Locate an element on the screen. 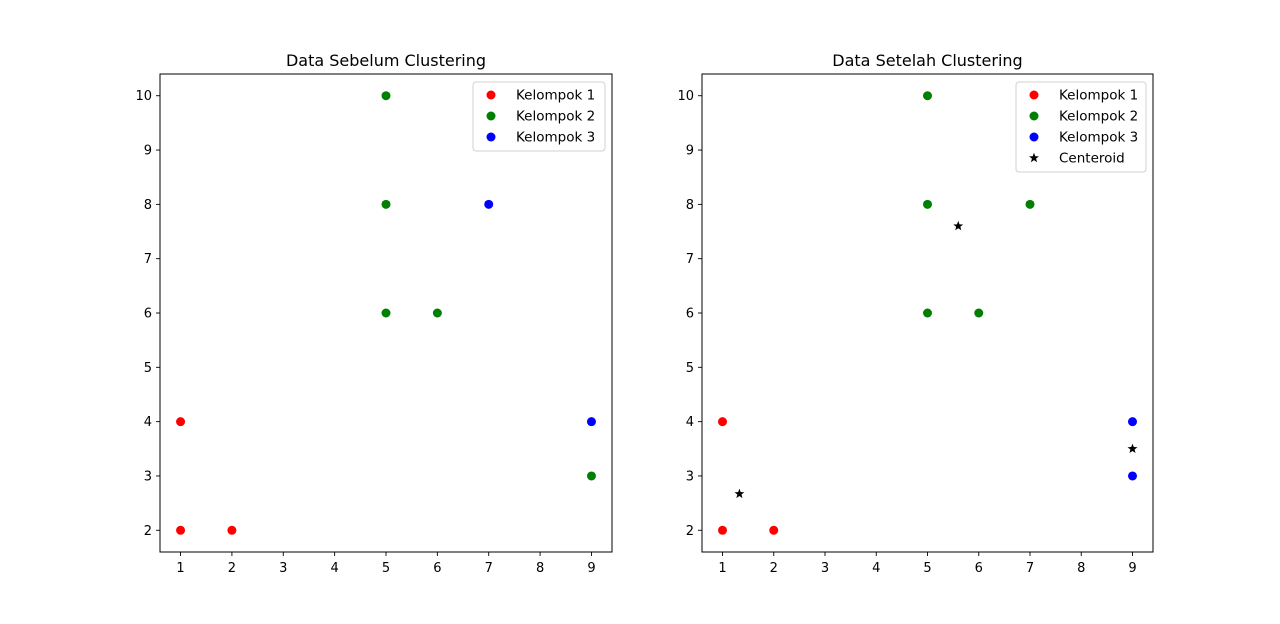 This screenshot has height=624, width=1280. after-x-tick-label: 6 is located at coordinates (979, 568).